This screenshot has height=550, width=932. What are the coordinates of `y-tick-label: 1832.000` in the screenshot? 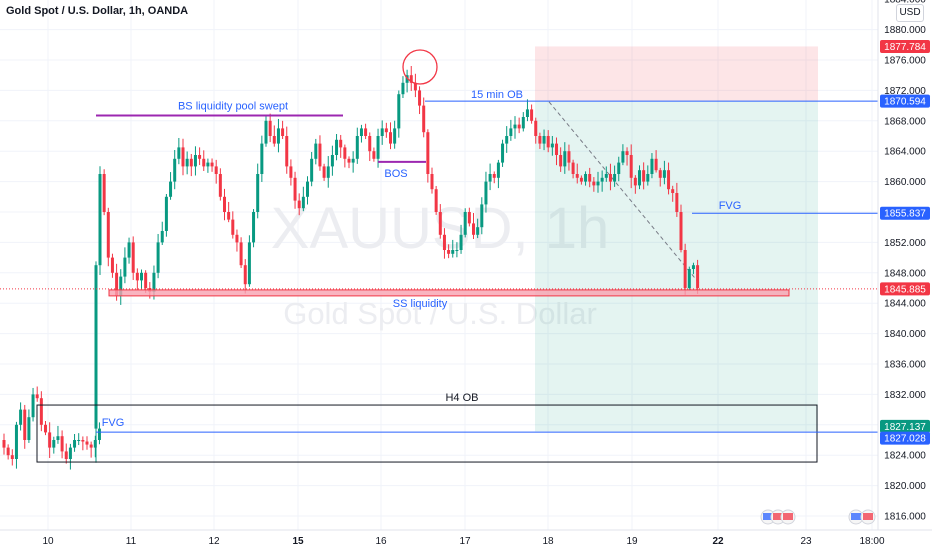 It's located at (905, 395).